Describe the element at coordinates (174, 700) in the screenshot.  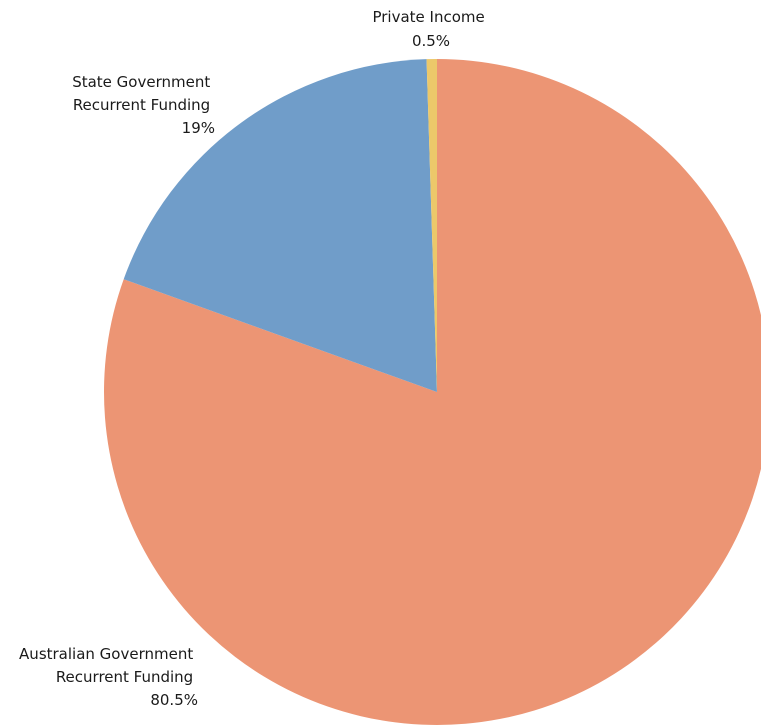
I see `slice-value-label: 80.5%` at that location.